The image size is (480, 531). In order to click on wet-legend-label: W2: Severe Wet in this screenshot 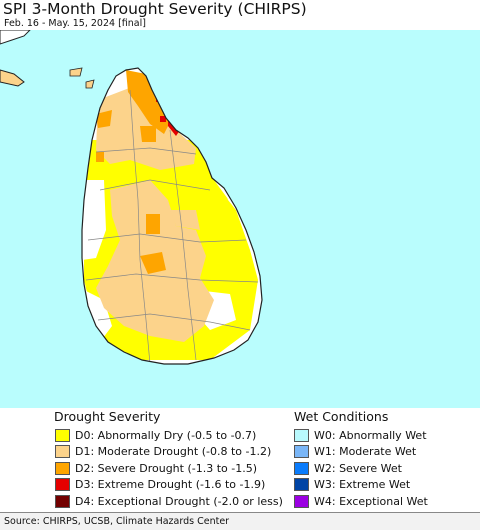, I will do `click(358, 468)`.